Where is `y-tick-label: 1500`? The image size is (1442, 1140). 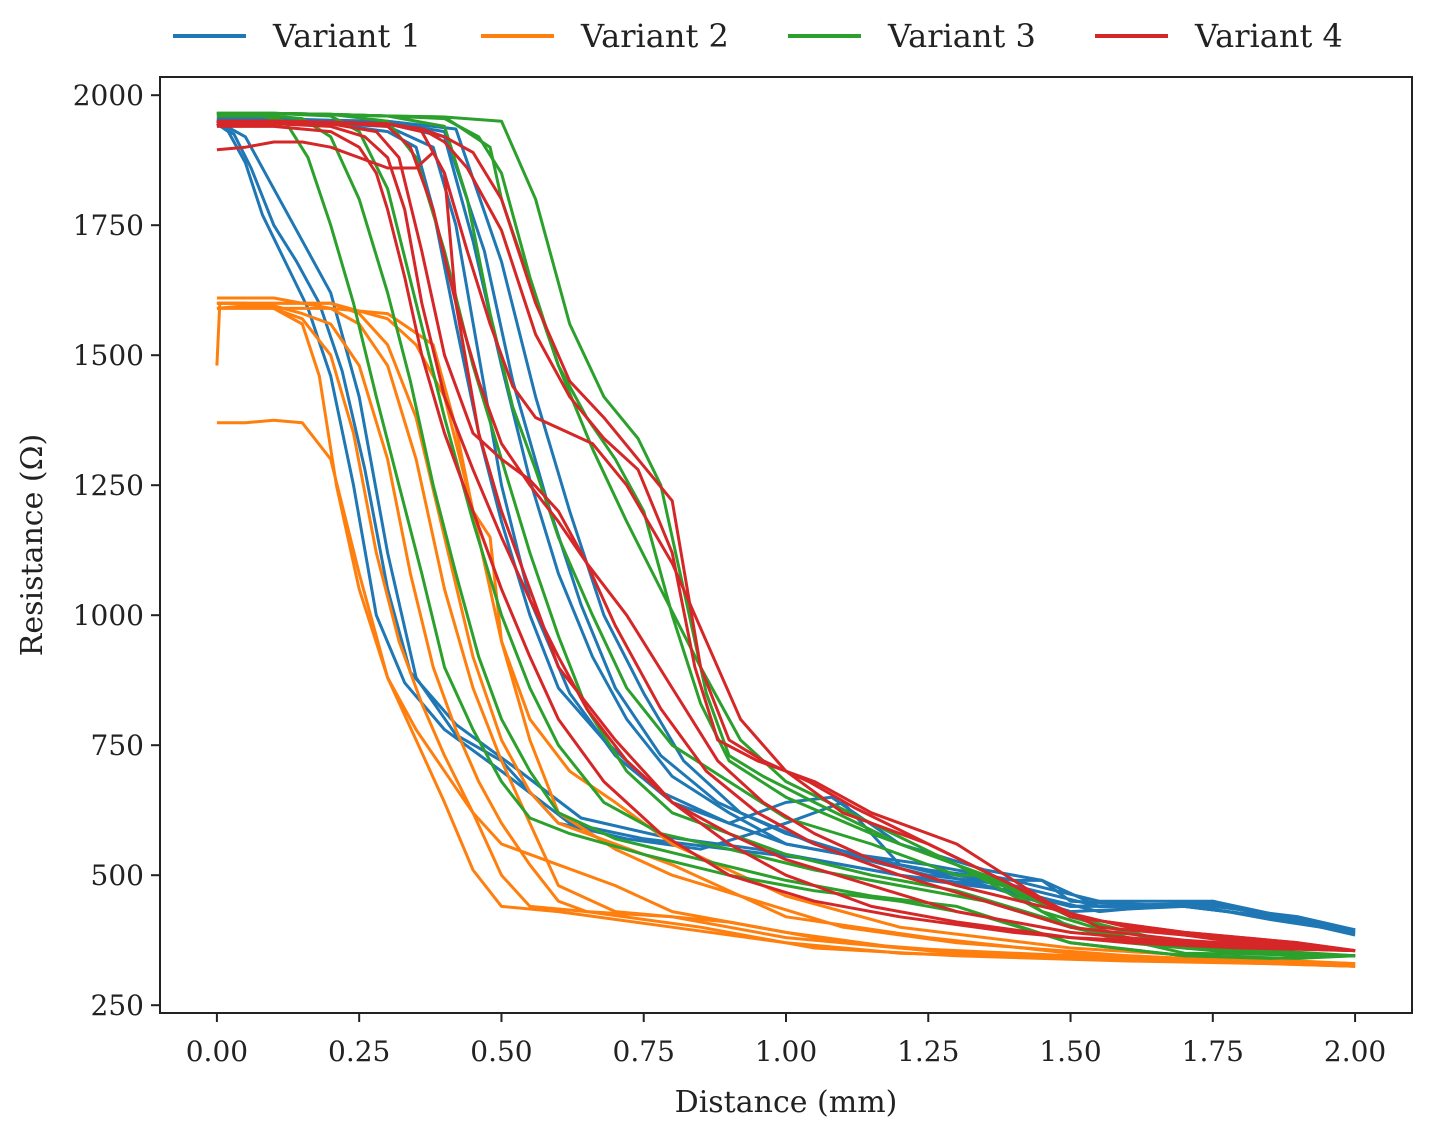
y-tick-label: 1500 is located at coordinates (108, 355).